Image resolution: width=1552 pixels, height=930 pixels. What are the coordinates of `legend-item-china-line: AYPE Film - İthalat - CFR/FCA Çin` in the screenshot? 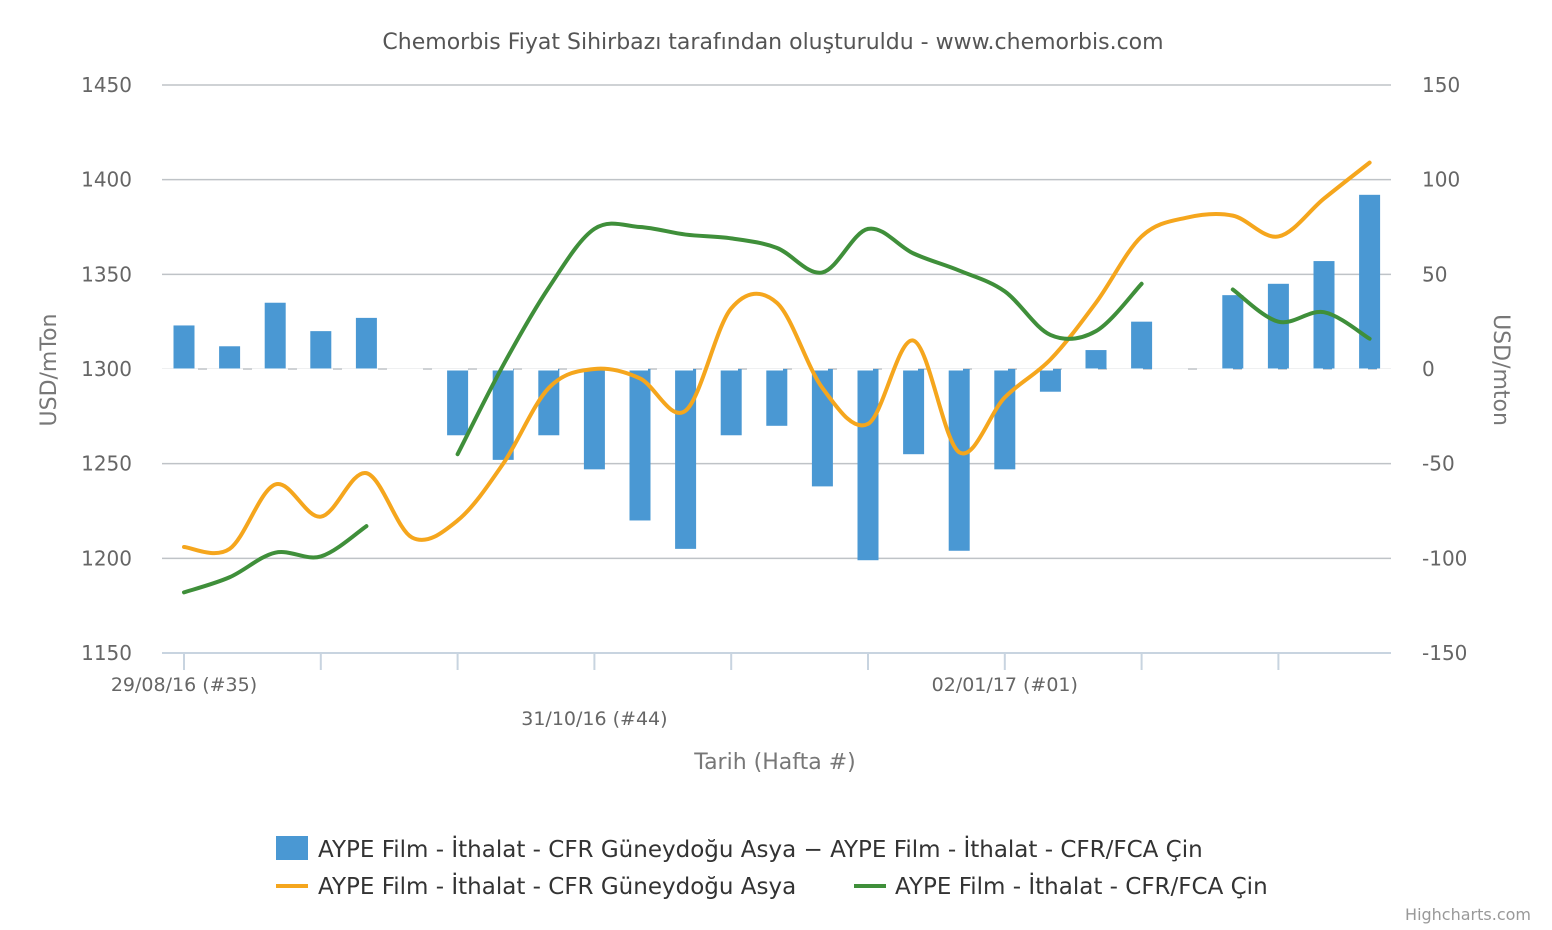 It's located at (1061, 886).